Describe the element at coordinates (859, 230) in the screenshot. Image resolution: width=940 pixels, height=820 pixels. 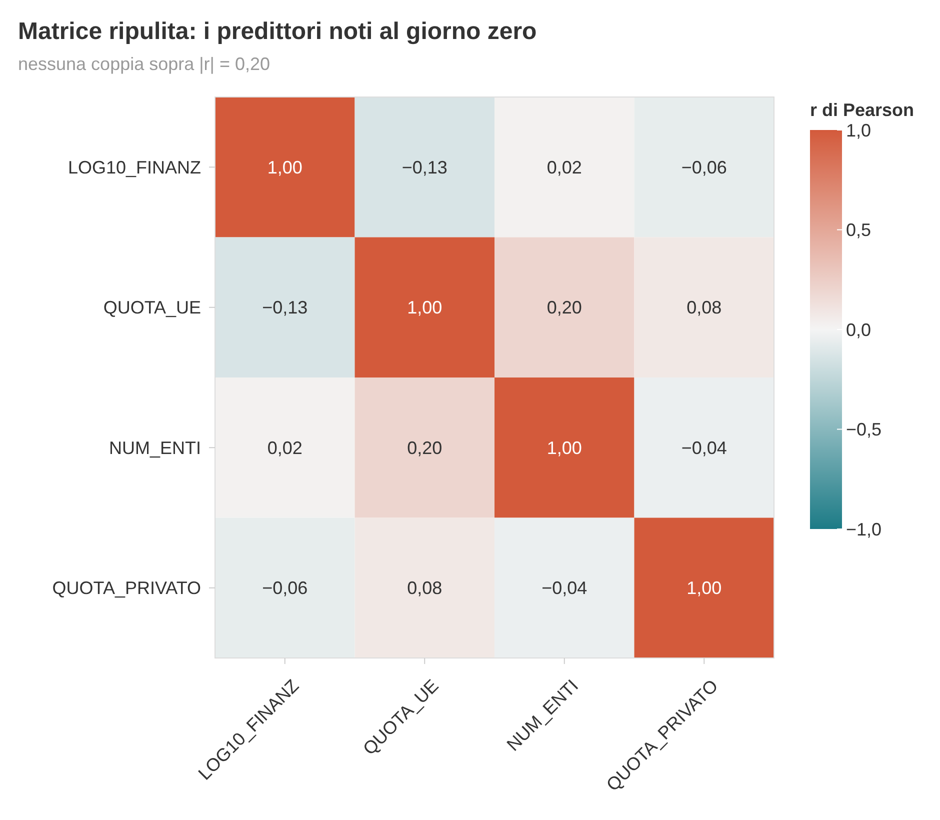
I see `color-bar-label: 0,5` at that location.